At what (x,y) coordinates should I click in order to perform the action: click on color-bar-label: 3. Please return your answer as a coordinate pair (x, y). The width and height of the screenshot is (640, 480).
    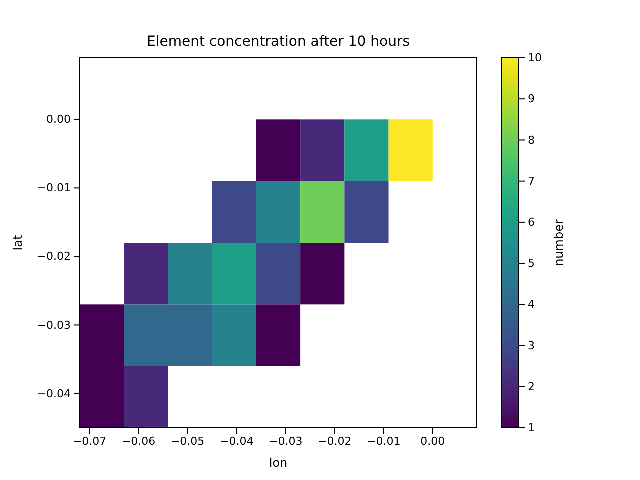
    Looking at the image, I should click on (531, 345).